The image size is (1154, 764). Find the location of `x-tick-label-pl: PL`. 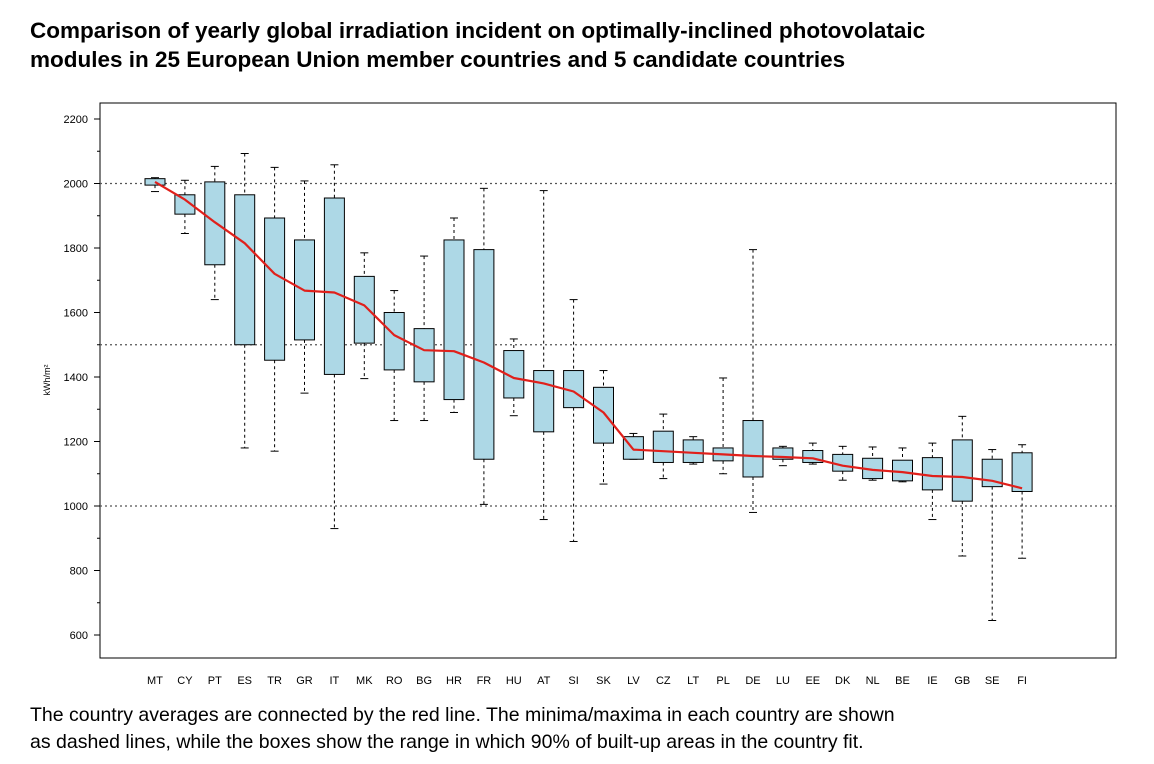

x-tick-label-pl: PL is located at coordinates (722, 681).